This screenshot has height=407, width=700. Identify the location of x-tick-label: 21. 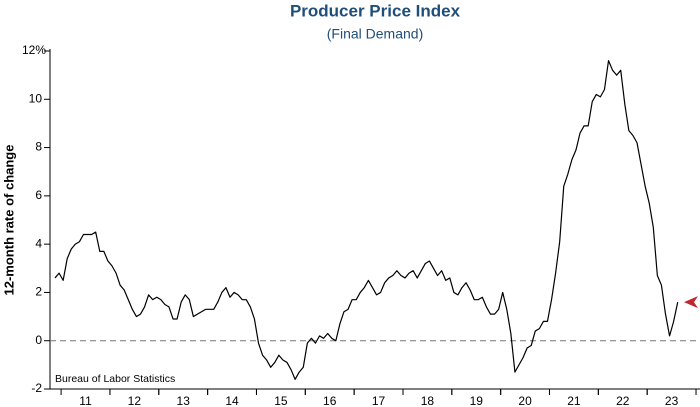
(574, 400).